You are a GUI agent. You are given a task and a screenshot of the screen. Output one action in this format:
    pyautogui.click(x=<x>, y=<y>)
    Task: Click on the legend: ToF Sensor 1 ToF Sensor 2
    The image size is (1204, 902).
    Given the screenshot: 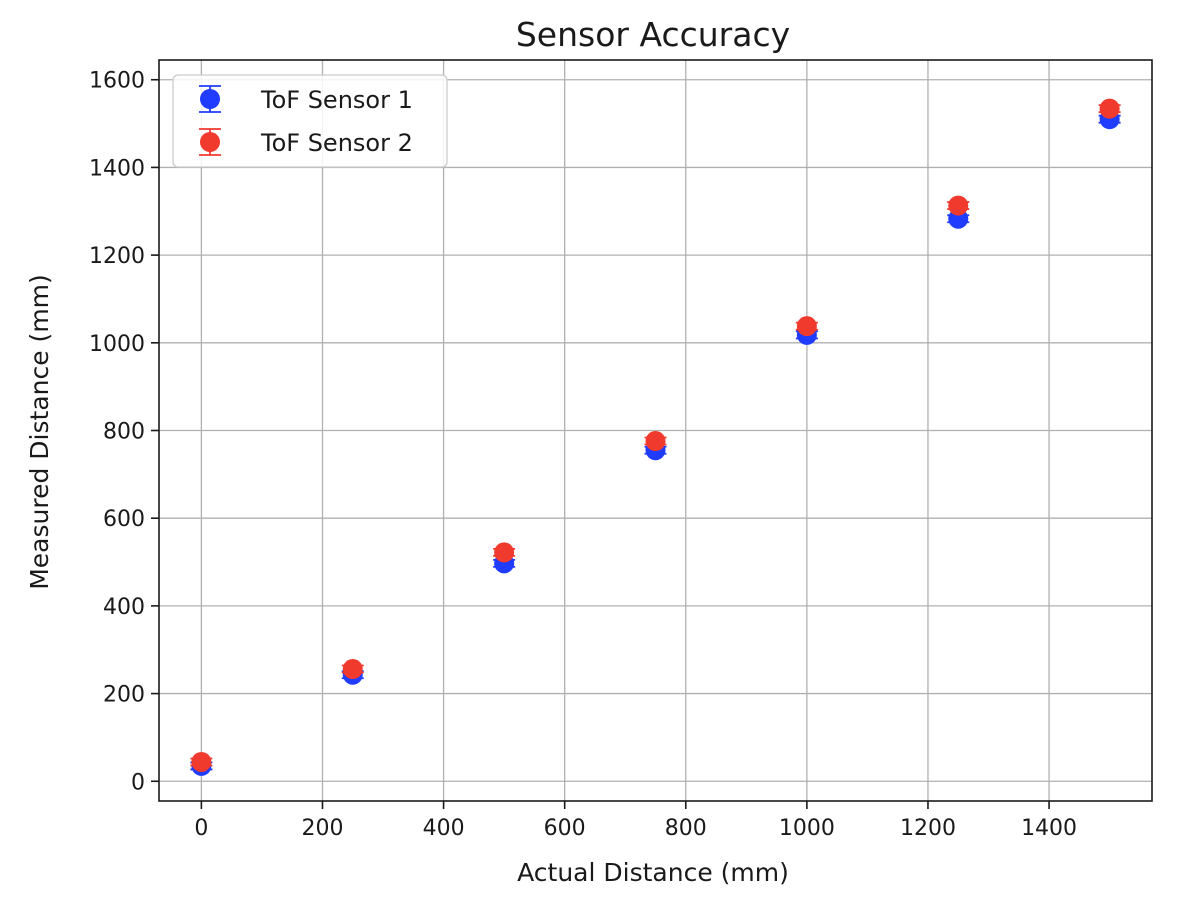 What is the action you would take?
    pyautogui.click(x=310, y=121)
    